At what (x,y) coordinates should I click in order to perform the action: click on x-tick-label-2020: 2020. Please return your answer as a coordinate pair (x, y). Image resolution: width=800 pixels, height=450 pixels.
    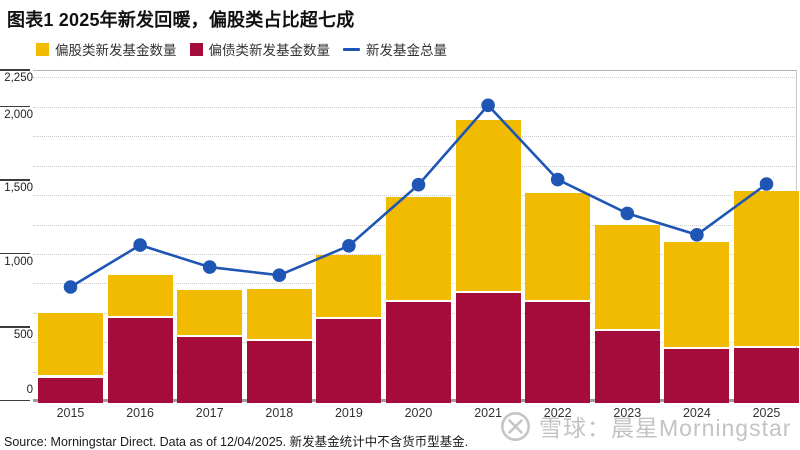
    Looking at the image, I should click on (418, 413).